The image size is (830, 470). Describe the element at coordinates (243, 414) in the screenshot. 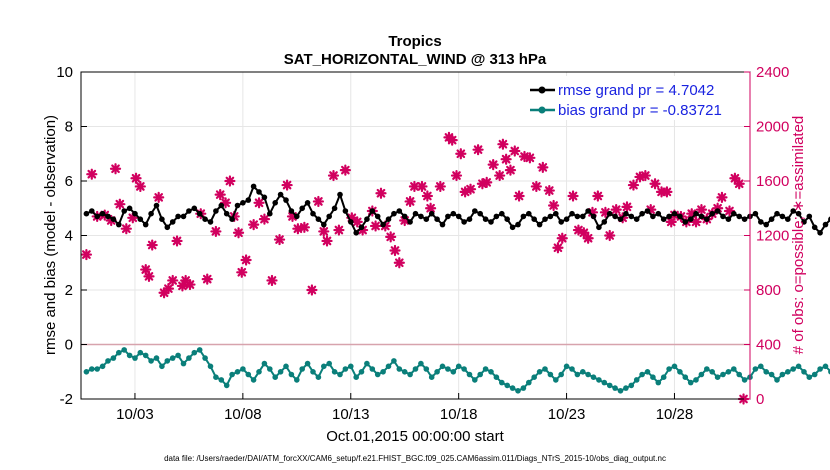

I see `x-tick-label-1: 10/08` at that location.